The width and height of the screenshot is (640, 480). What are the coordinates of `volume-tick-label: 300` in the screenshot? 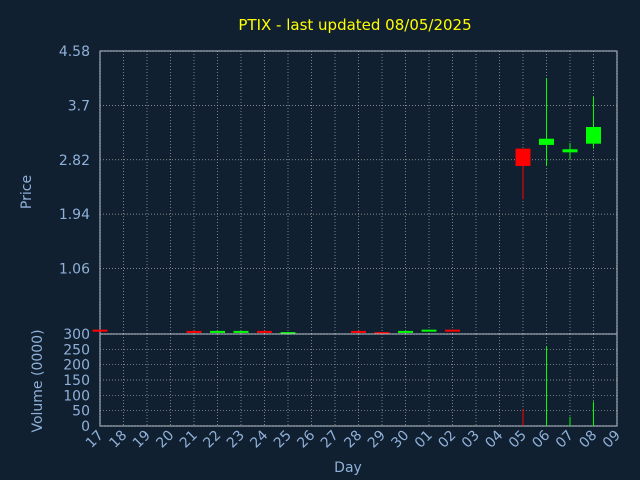 It's located at (76, 335).